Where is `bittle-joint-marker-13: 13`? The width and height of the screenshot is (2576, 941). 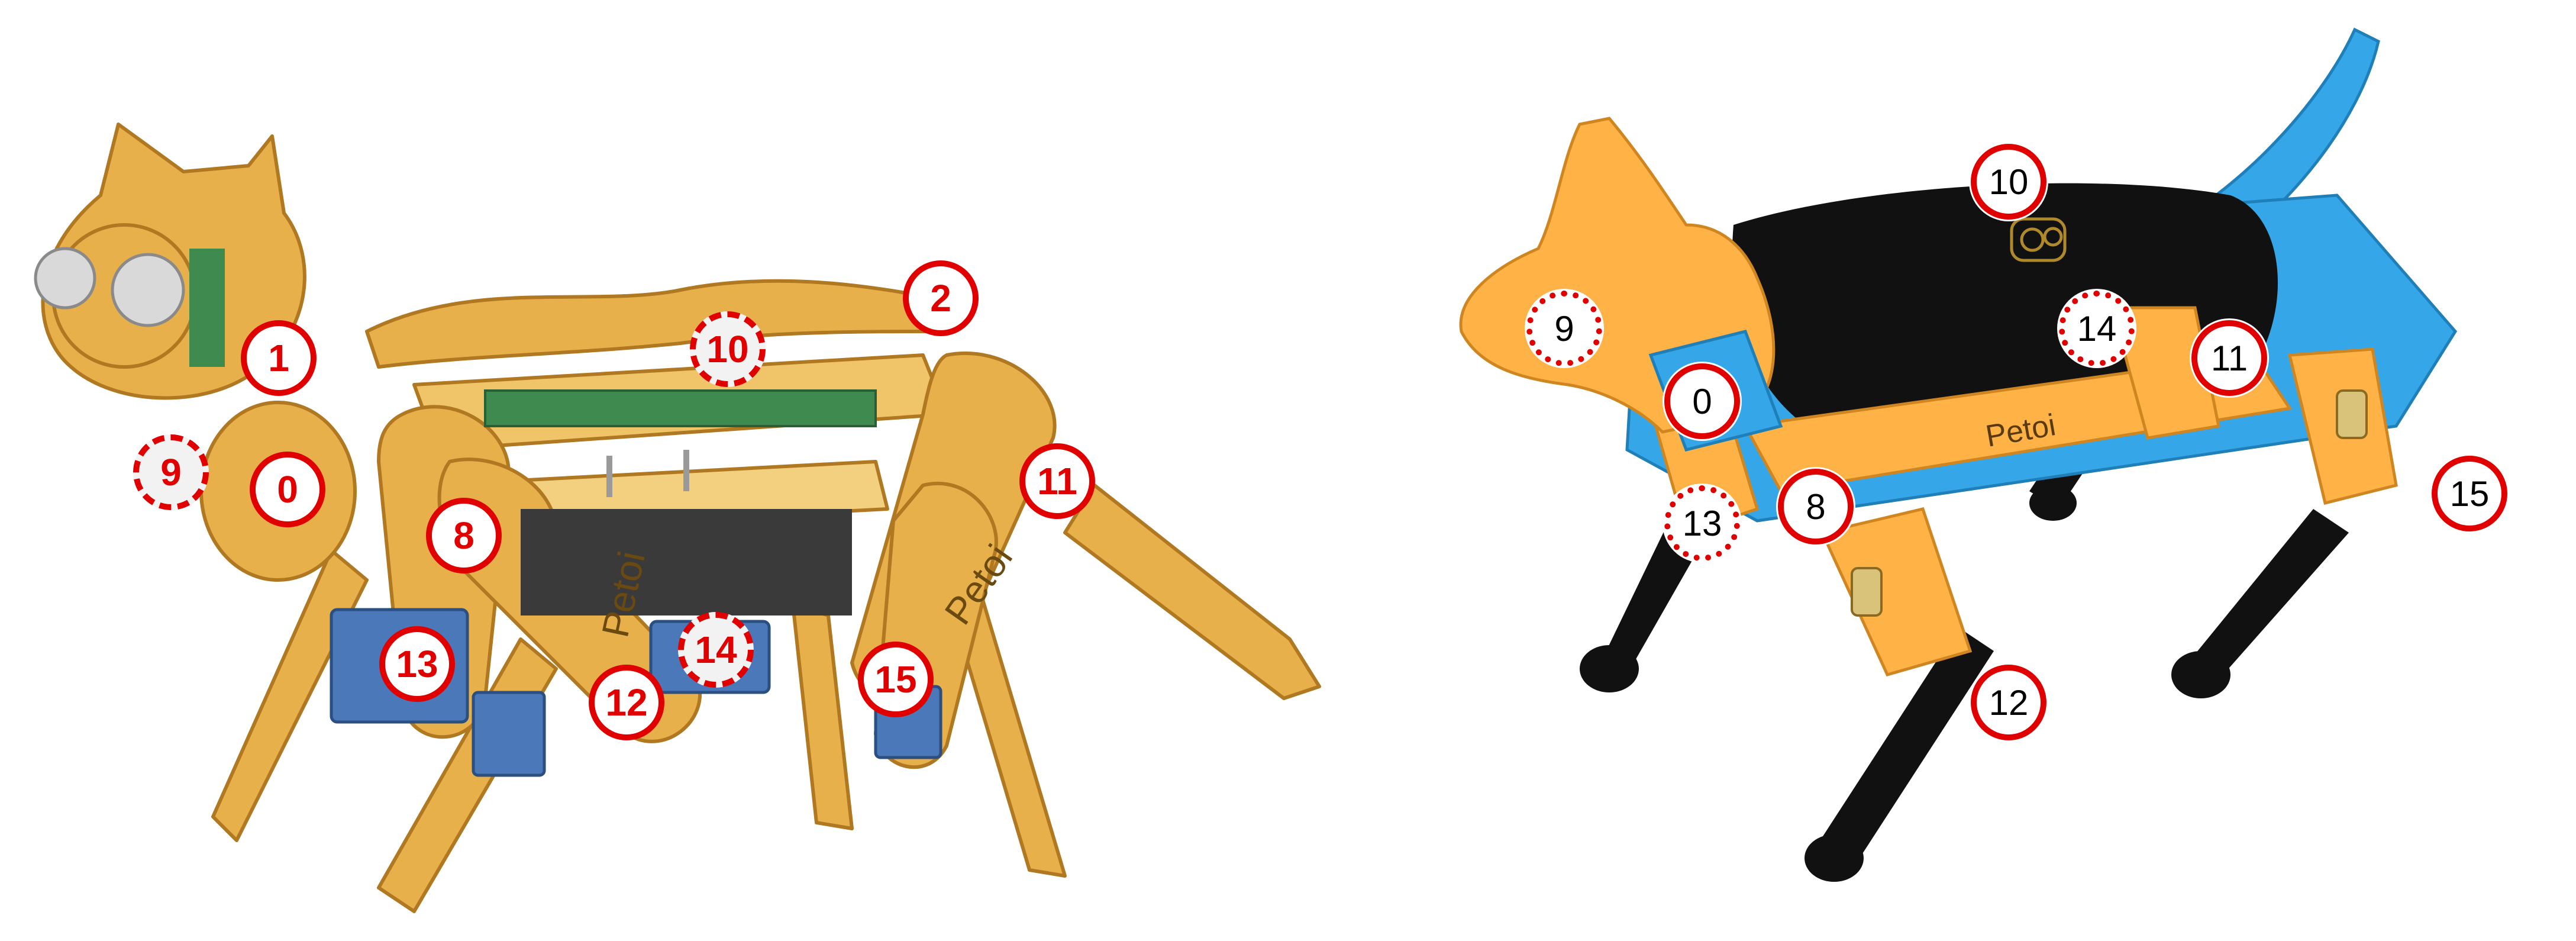 bittle-joint-marker-13: 13 is located at coordinates (1702, 523).